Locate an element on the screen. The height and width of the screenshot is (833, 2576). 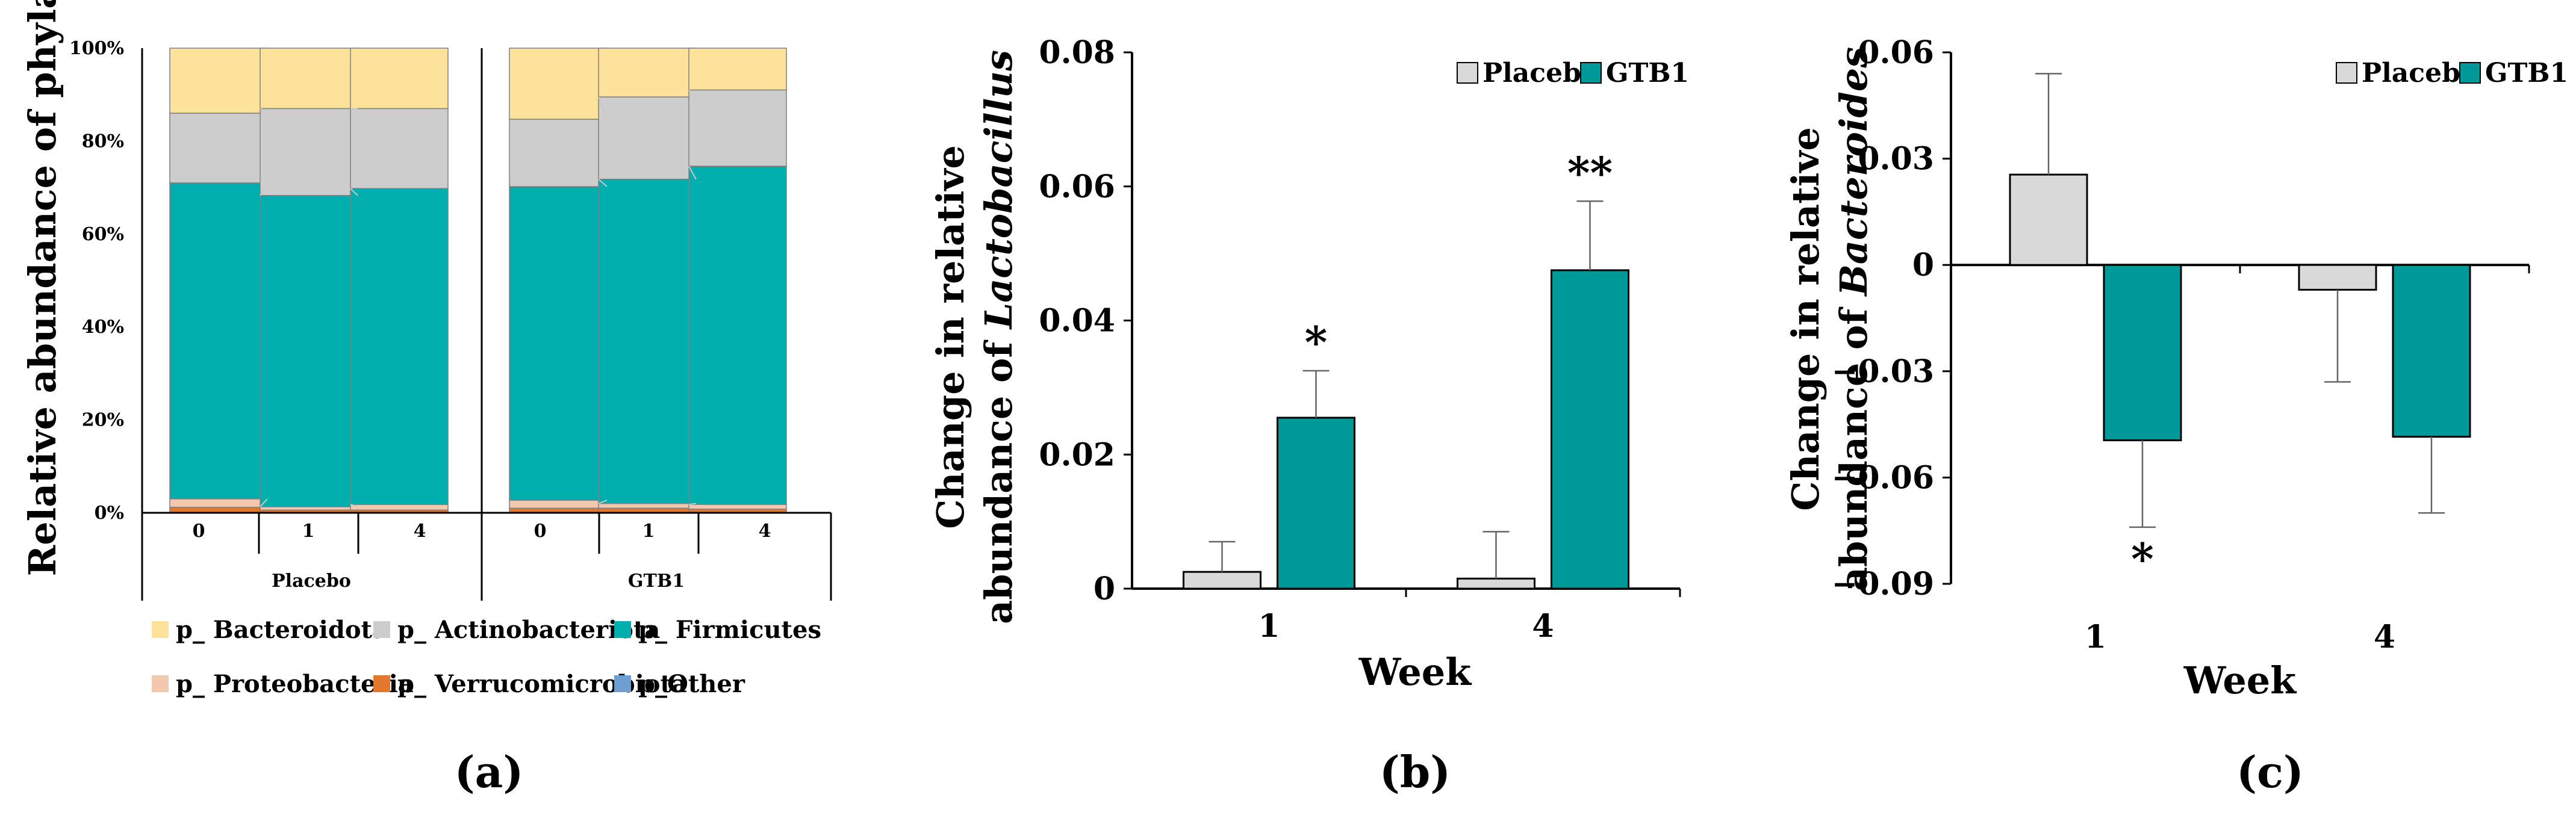
y-axis-title-line2-b: abundance of Lactobacillus is located at coordinates (999, 337).